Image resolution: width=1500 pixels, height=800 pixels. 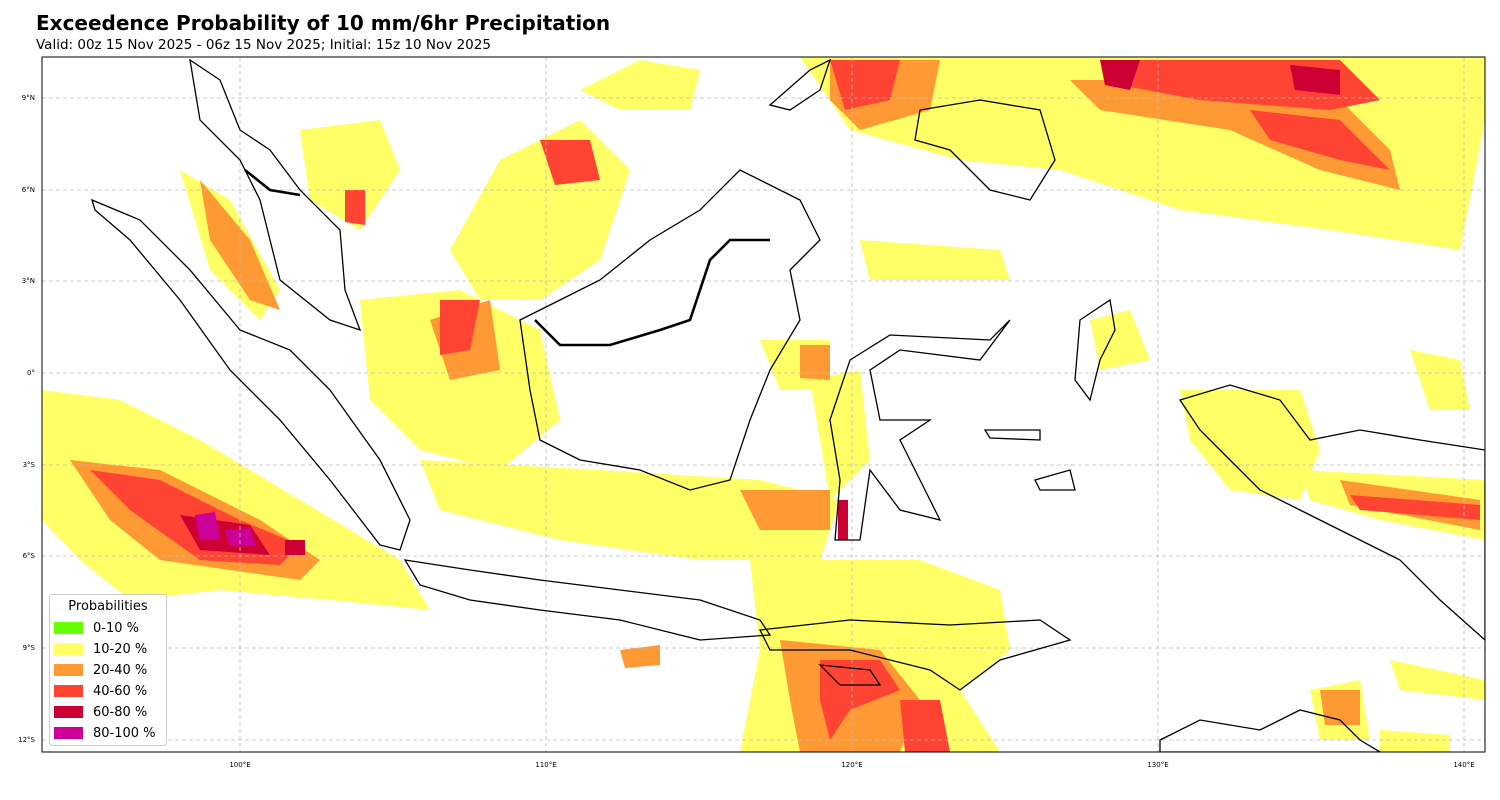 What do you see at coordinates (1095, 350) in the screenshot?
I see `halmahera` at bounding box center [1095, 350].